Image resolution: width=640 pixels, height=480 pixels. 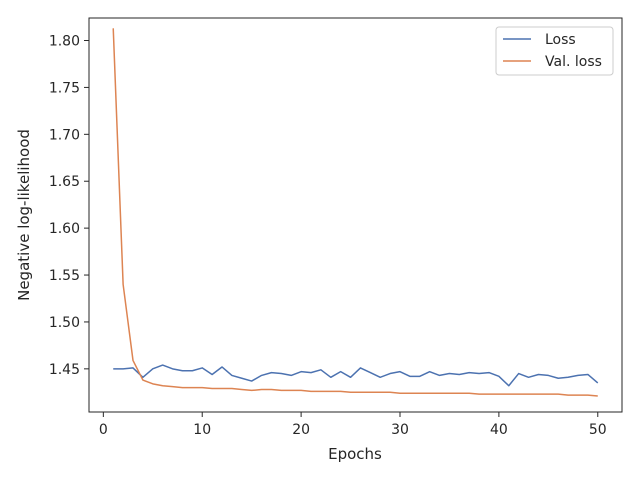 I want to click on y-tick-label: 1.80, so click(x=64, y=42).